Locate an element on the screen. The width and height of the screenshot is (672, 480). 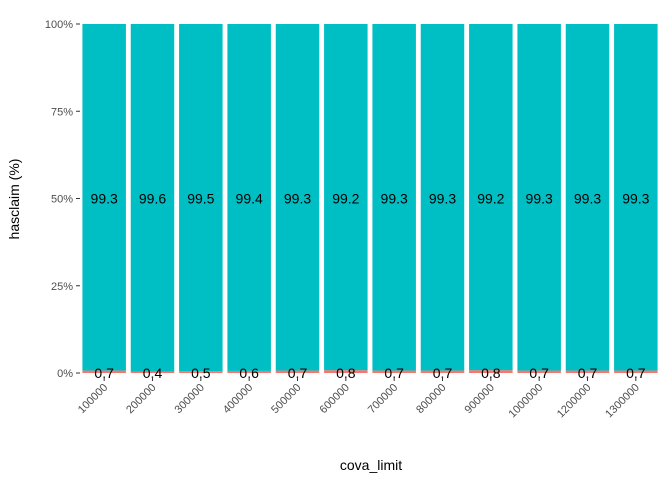
data-label-bottom-800000: 0.7 is located at coordinates (443, 373).